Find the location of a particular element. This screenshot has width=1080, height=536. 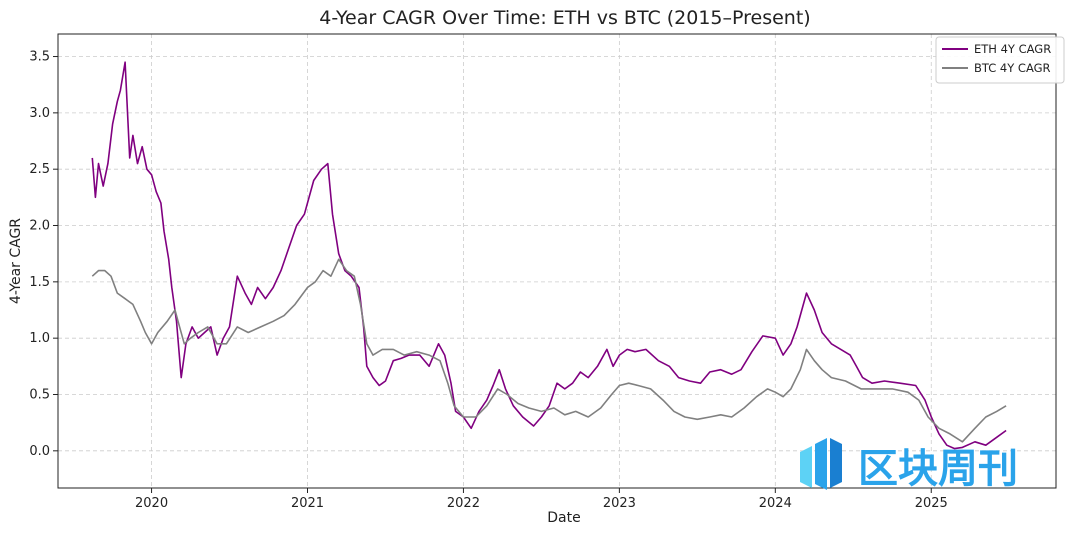

y-axis: 0.0 0.5 1.0 1.5 2.0 2.5 3.0 3.5 is located at coordinates (43, 254).